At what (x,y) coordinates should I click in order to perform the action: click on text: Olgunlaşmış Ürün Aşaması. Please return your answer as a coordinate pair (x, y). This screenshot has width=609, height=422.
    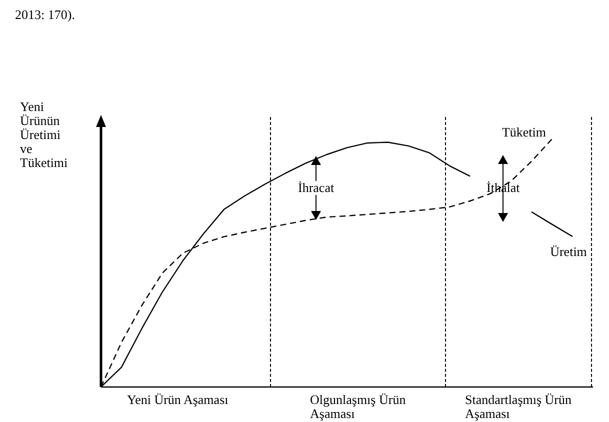
    Looking at the image, I should click on (358, 406).